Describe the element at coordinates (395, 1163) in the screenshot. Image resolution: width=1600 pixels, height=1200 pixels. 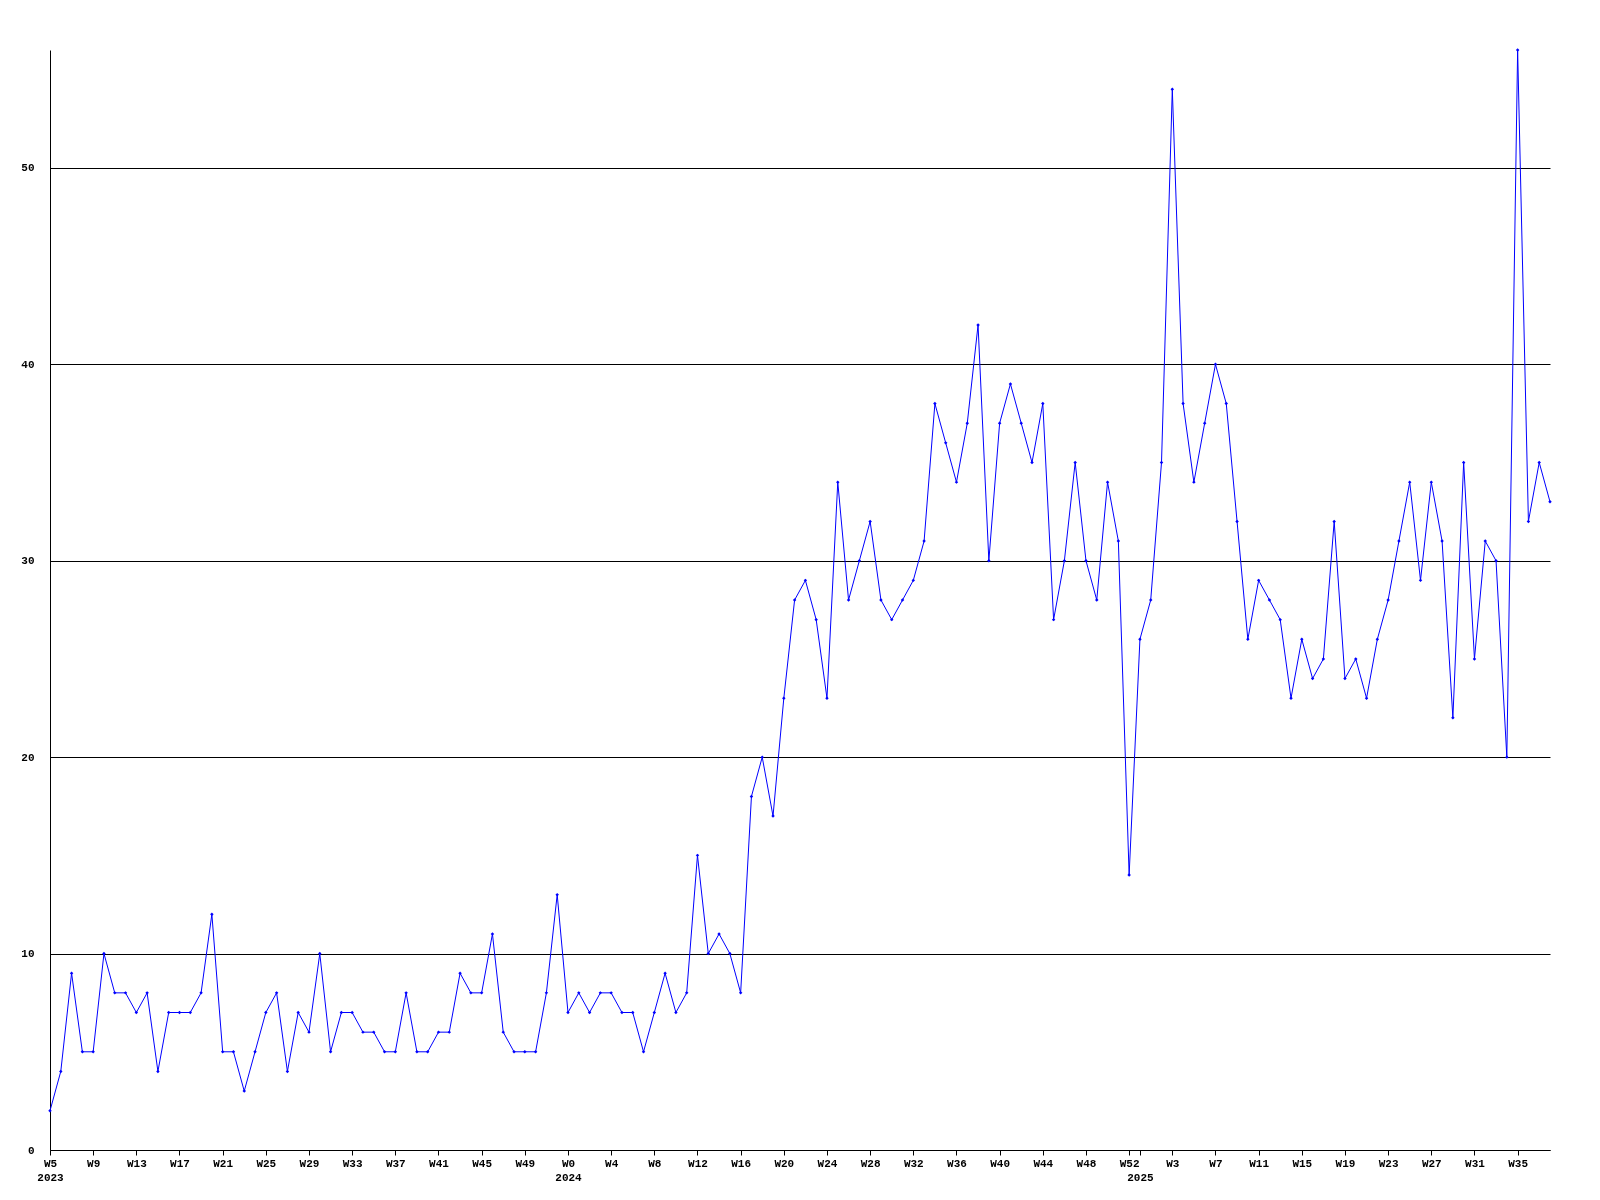
I see `x-tick-label: W37` at that location.